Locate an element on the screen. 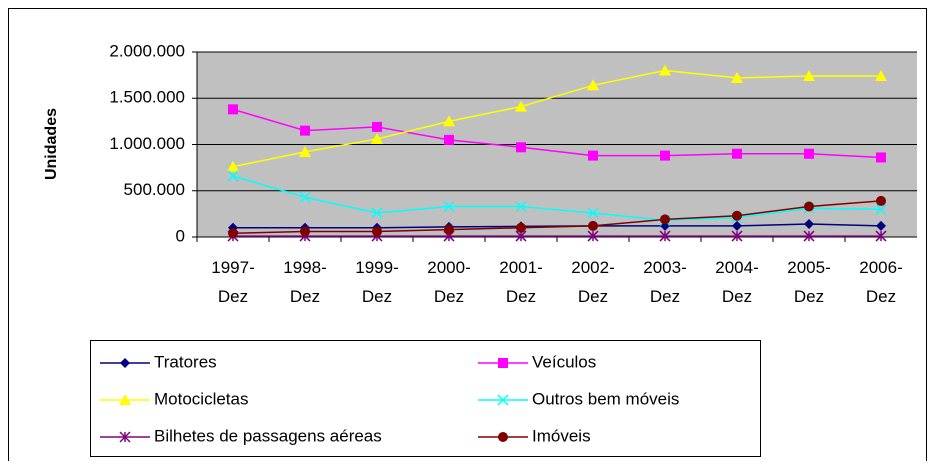  legend-label: Motocicletas is located at coordinates (201, 398).